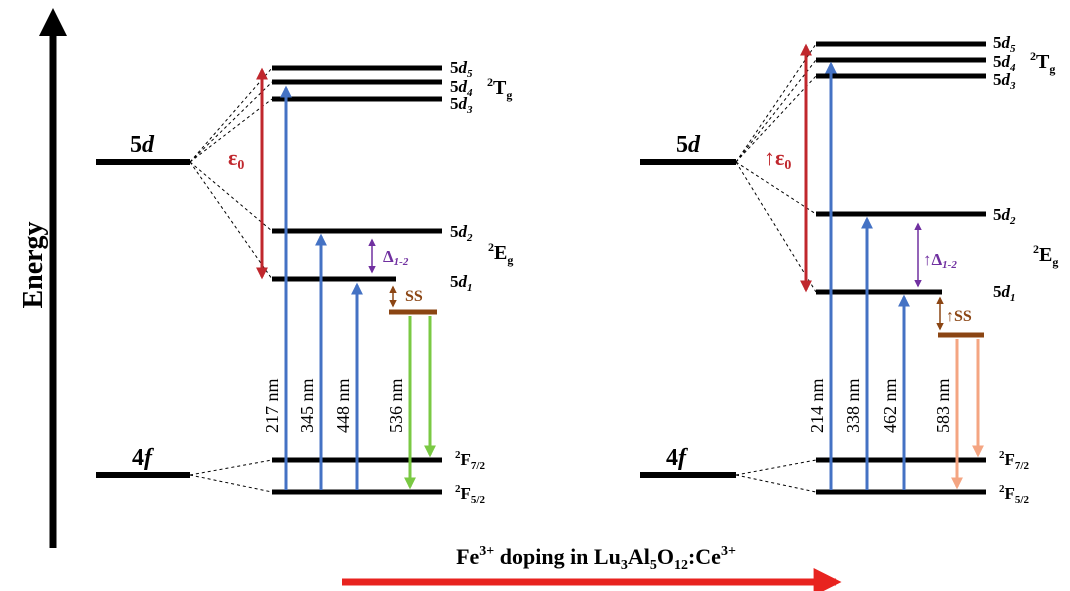 This screenshot has width=1070, height=591. What do you see at coordinates (414, 296) in the screenshot?
I see `ss-label: SS` at bounding box center [414, 296].